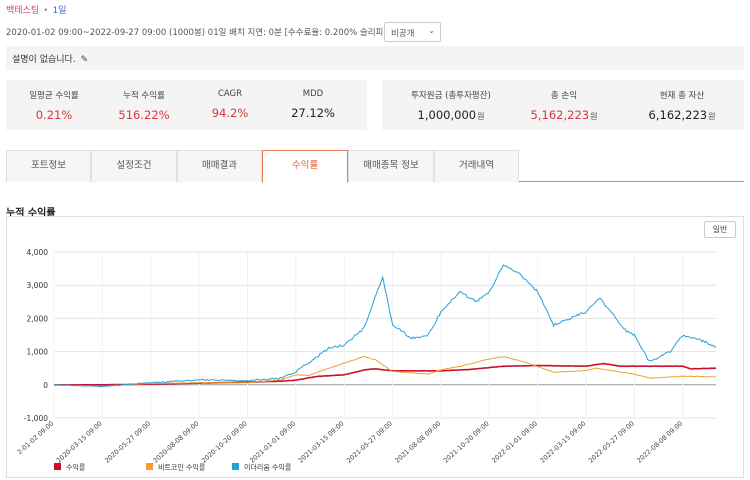 Image resolution: width=750 pixels, height=480 pixels. I want to click on visibility-select: 비공개 ⌄, so click(412, 32).